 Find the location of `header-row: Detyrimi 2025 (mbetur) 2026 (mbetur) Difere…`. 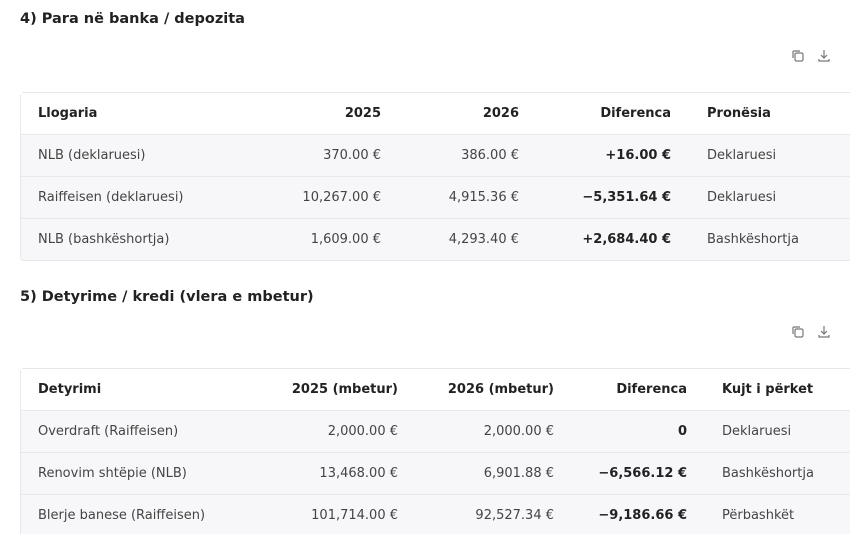

header-row: Detyrimi 2025 (mbetur) 2026 (mbetur) Difere… is located at coordinates (435, 389).